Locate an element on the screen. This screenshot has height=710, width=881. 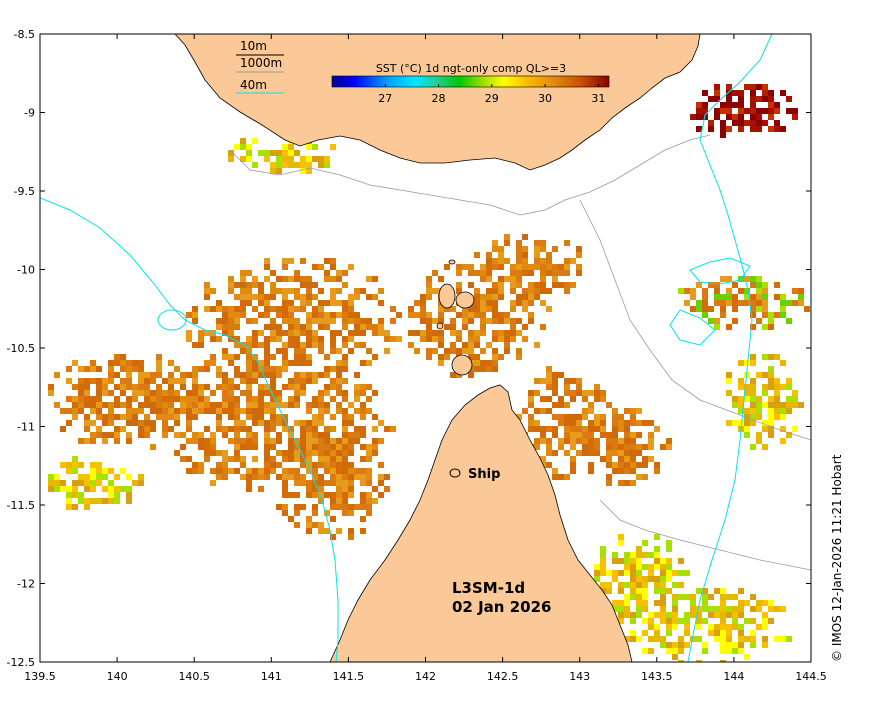
island is located at coordinates (440, 326).